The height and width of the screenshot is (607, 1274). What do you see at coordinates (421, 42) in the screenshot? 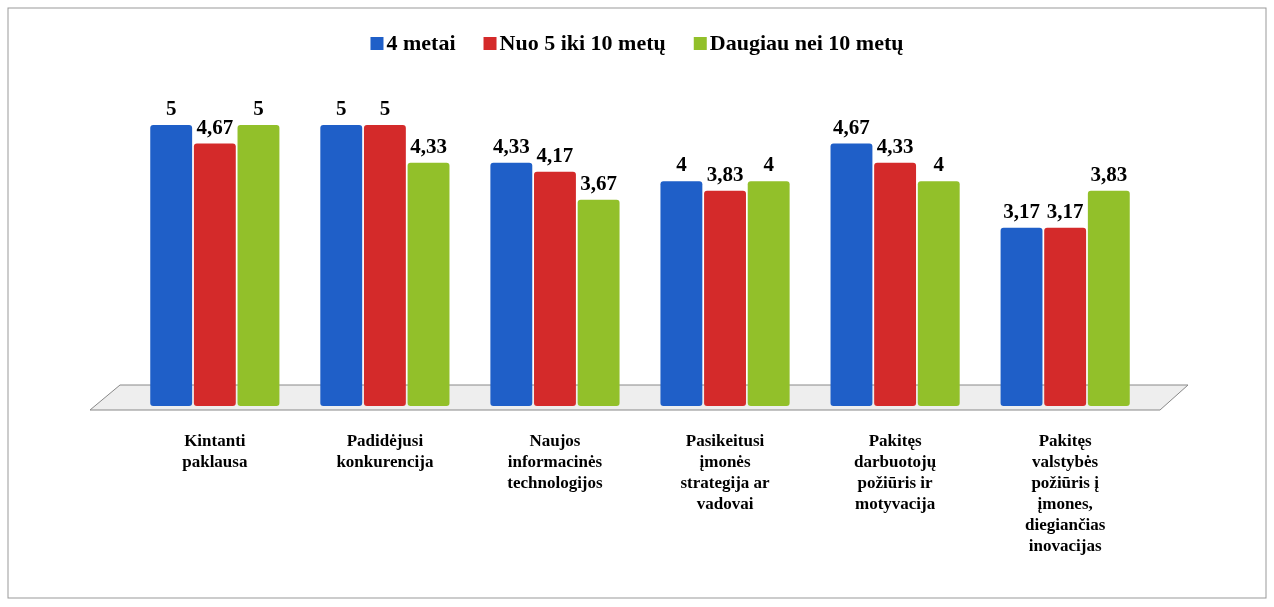
I see `legend-label: 4 metai` at bounding box center [421, 42].